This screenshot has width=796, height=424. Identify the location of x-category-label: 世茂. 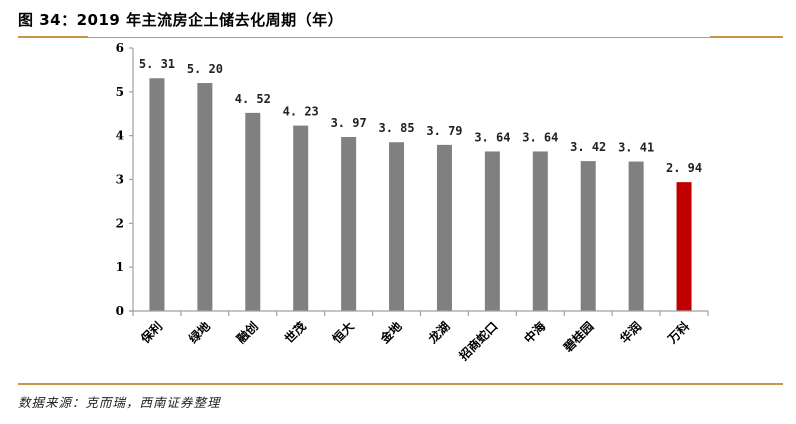
(295, 333).